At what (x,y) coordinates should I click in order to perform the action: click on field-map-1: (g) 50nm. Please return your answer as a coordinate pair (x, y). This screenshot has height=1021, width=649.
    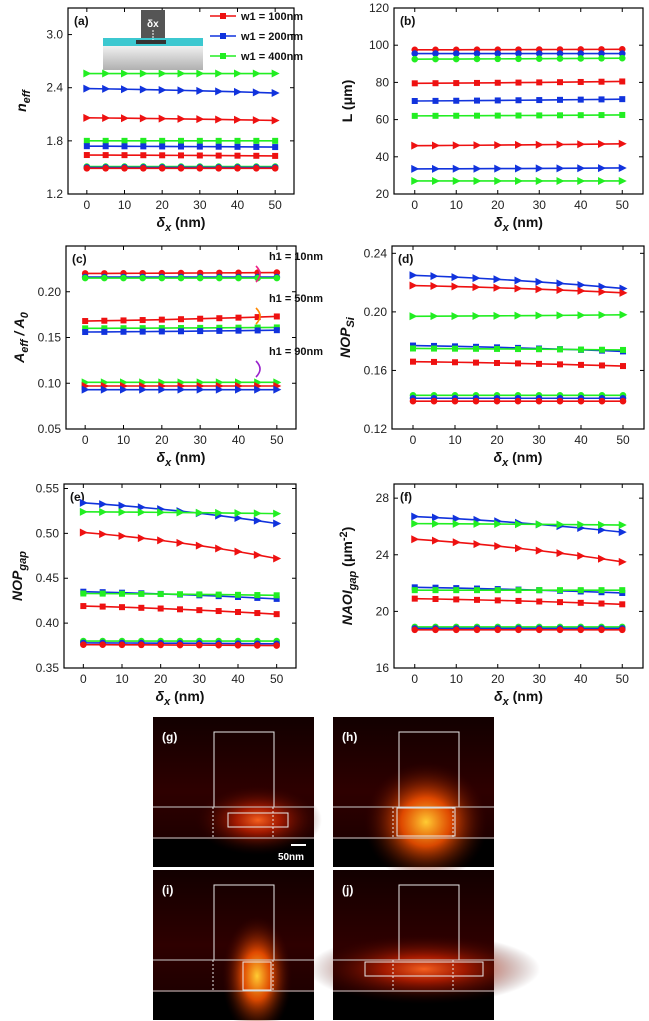
    Looking at the image, I should click on (237, 792).